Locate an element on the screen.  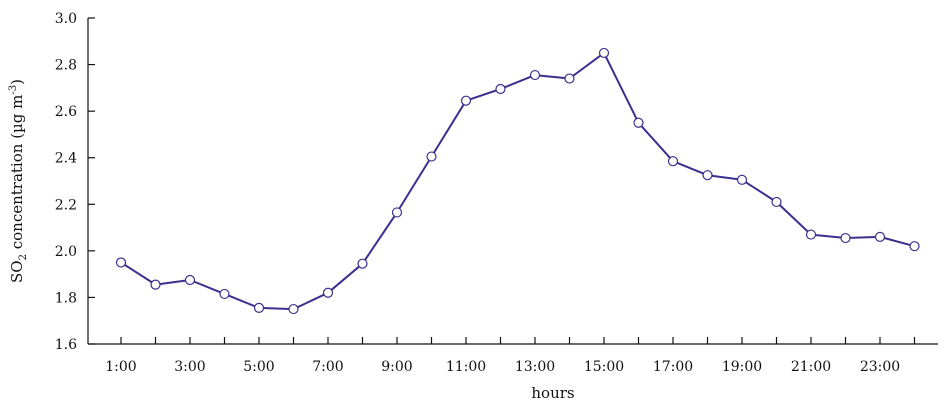
y-axis-title-text: SO2 concentration (µg m-3) is located at coordinates (18, 181).